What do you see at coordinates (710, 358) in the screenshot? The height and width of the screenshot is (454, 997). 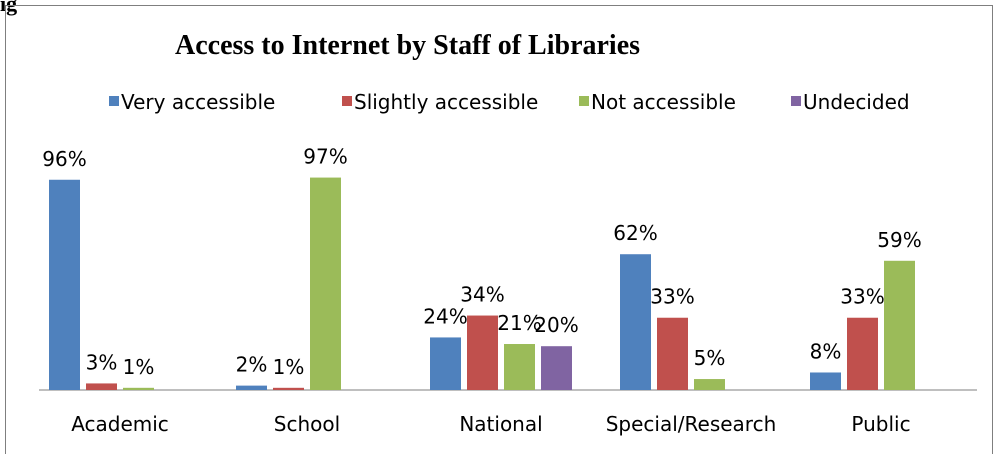 I see `data-label-3-4: 5%` at bounding box center [710, 358].